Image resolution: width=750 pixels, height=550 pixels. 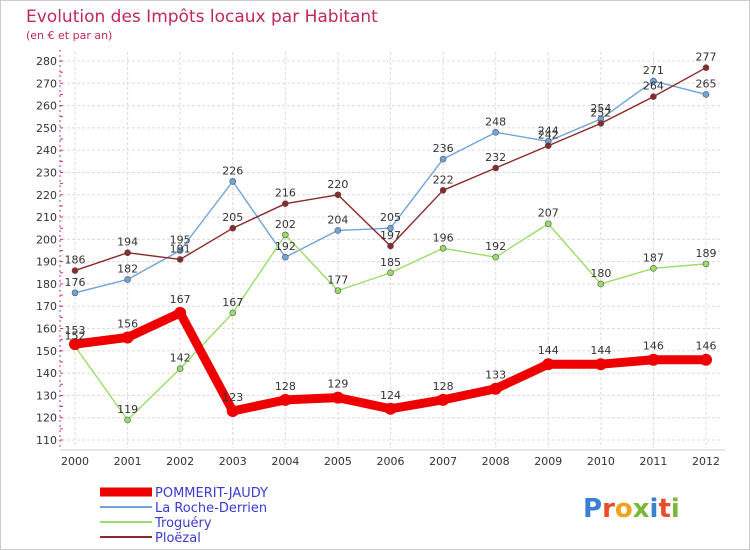 I want to click on data-label-la-roche-derrien: 244, so click(x=548, y=130).